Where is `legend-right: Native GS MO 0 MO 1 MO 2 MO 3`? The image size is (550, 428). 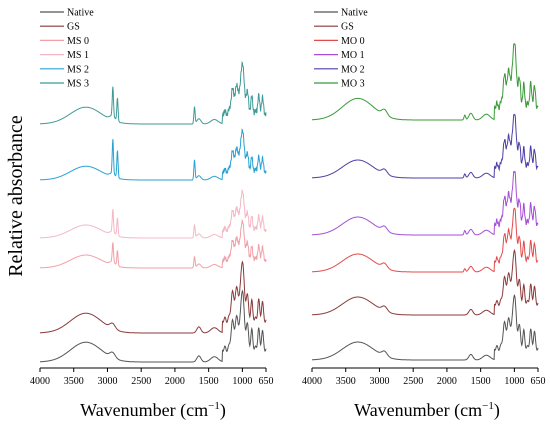
legend-right: Native GS MO 0 MO 1 MO 2 MO 3 is located at coordinates (341, 49).